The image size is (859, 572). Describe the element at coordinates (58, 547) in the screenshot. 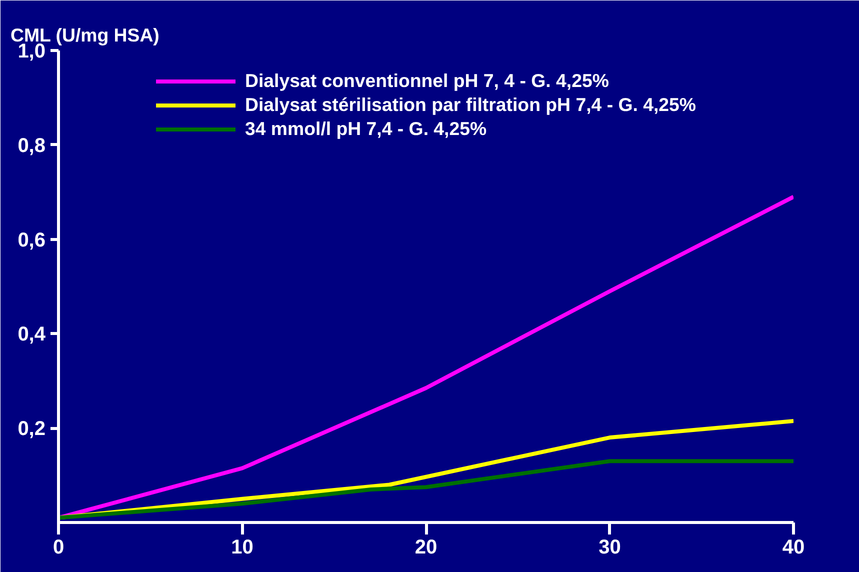

I see `x-tick-label: 0` at that location.